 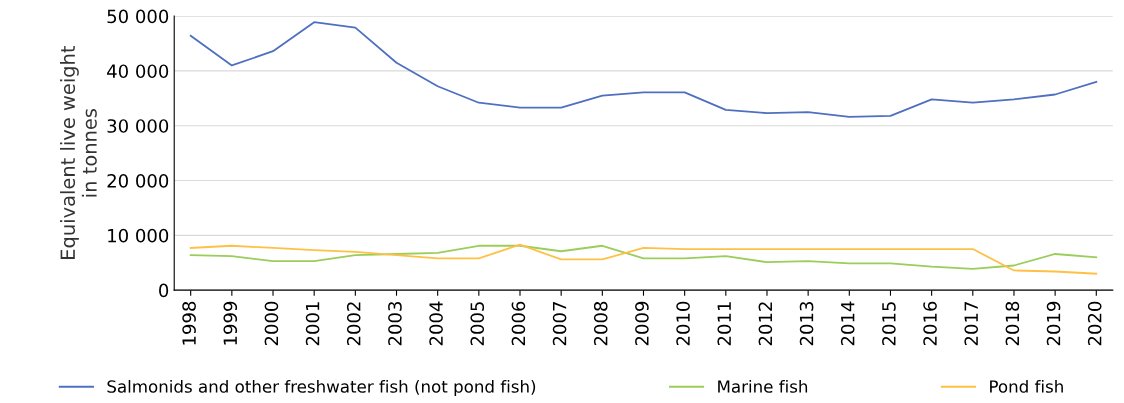 What do you see at coordinates (230, 323) in the screenshot?
I see `x-tick-label: 1999` at bounding box center [230, 323].